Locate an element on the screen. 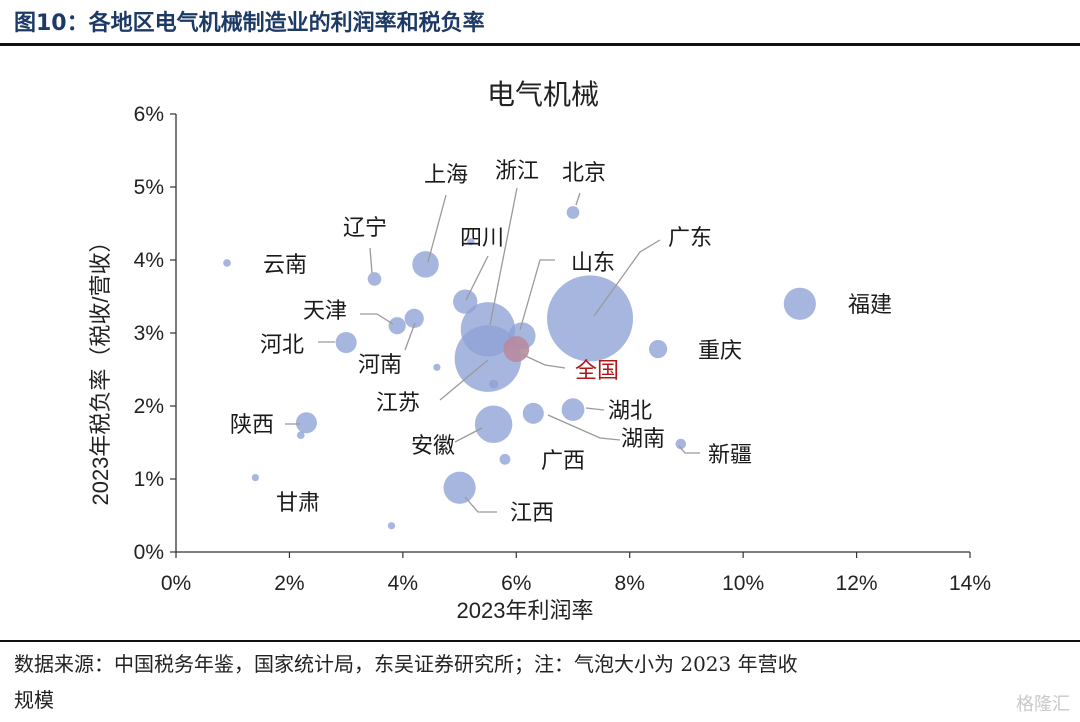  x-tick-label: 6% is located at coordinates (516, 583).